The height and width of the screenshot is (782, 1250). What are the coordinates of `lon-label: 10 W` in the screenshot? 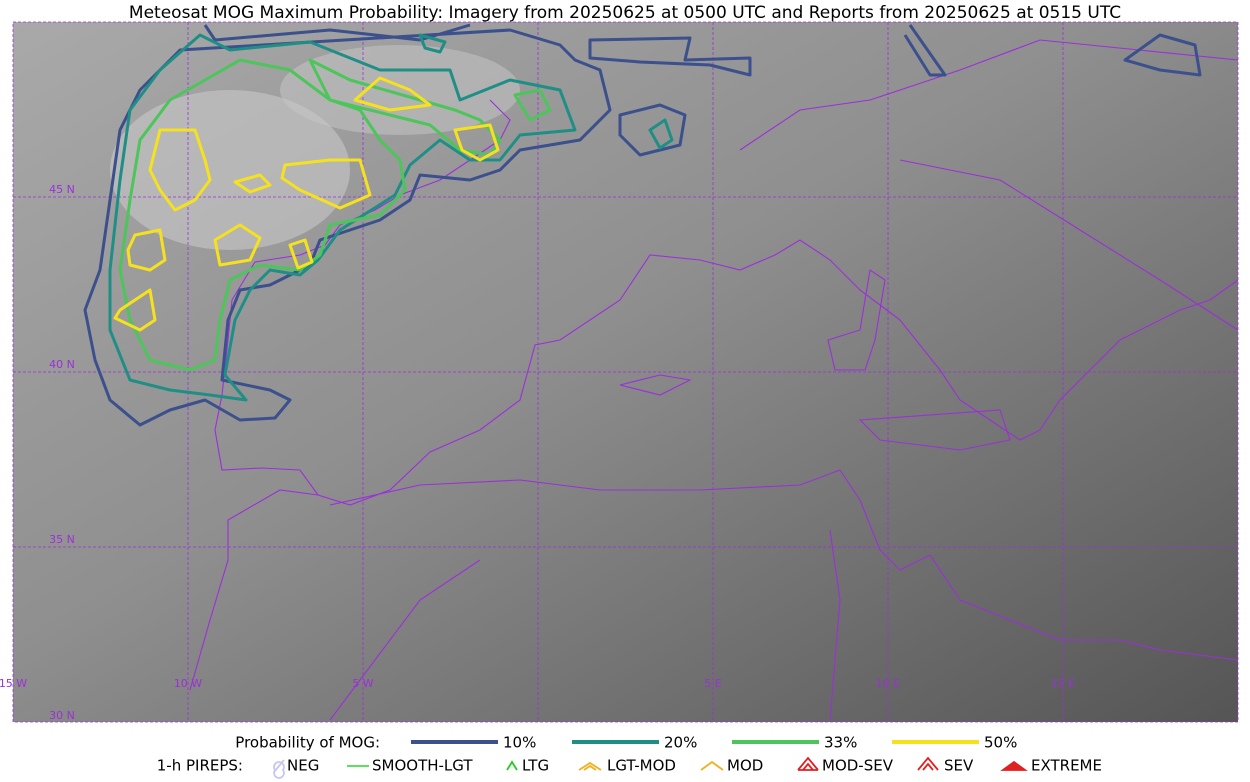 It's located at (188, 683).